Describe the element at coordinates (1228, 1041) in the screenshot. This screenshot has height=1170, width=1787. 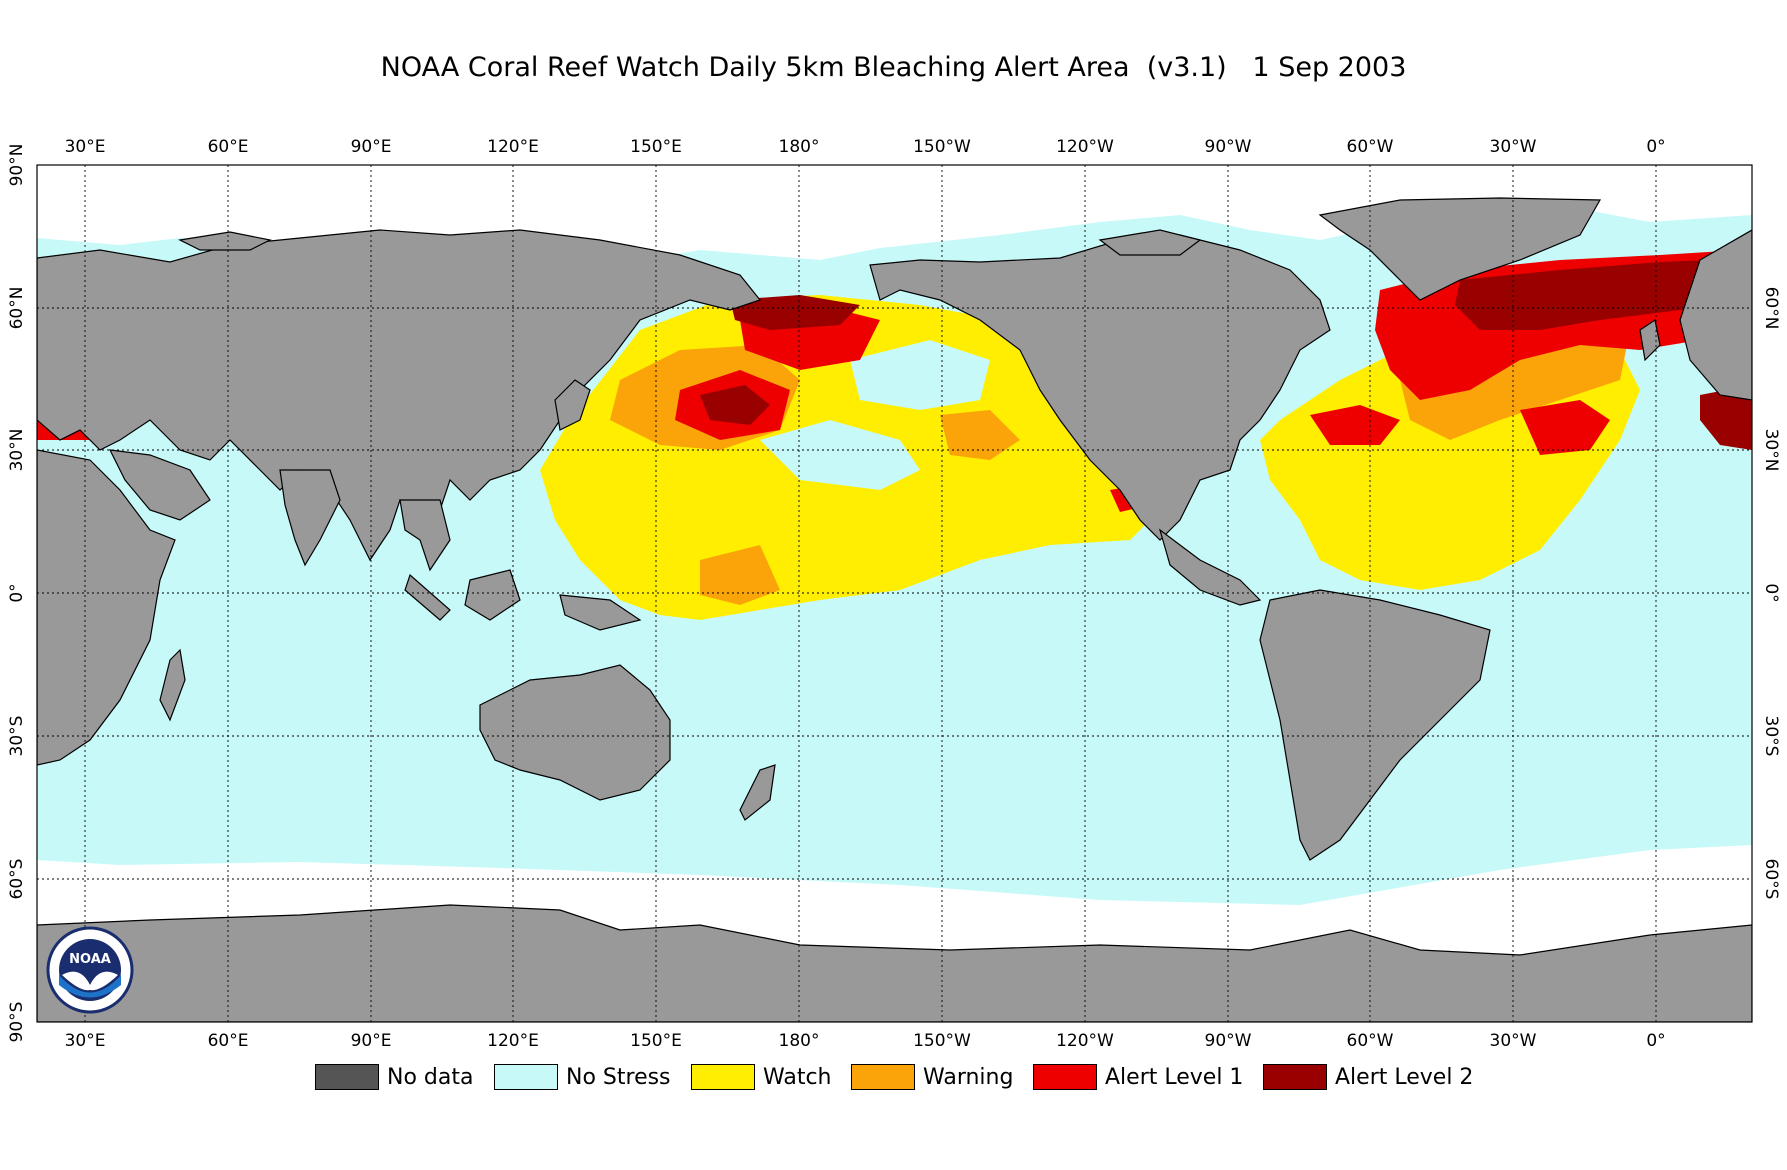
I see `lon-label-bottom: 90°W` at that location.